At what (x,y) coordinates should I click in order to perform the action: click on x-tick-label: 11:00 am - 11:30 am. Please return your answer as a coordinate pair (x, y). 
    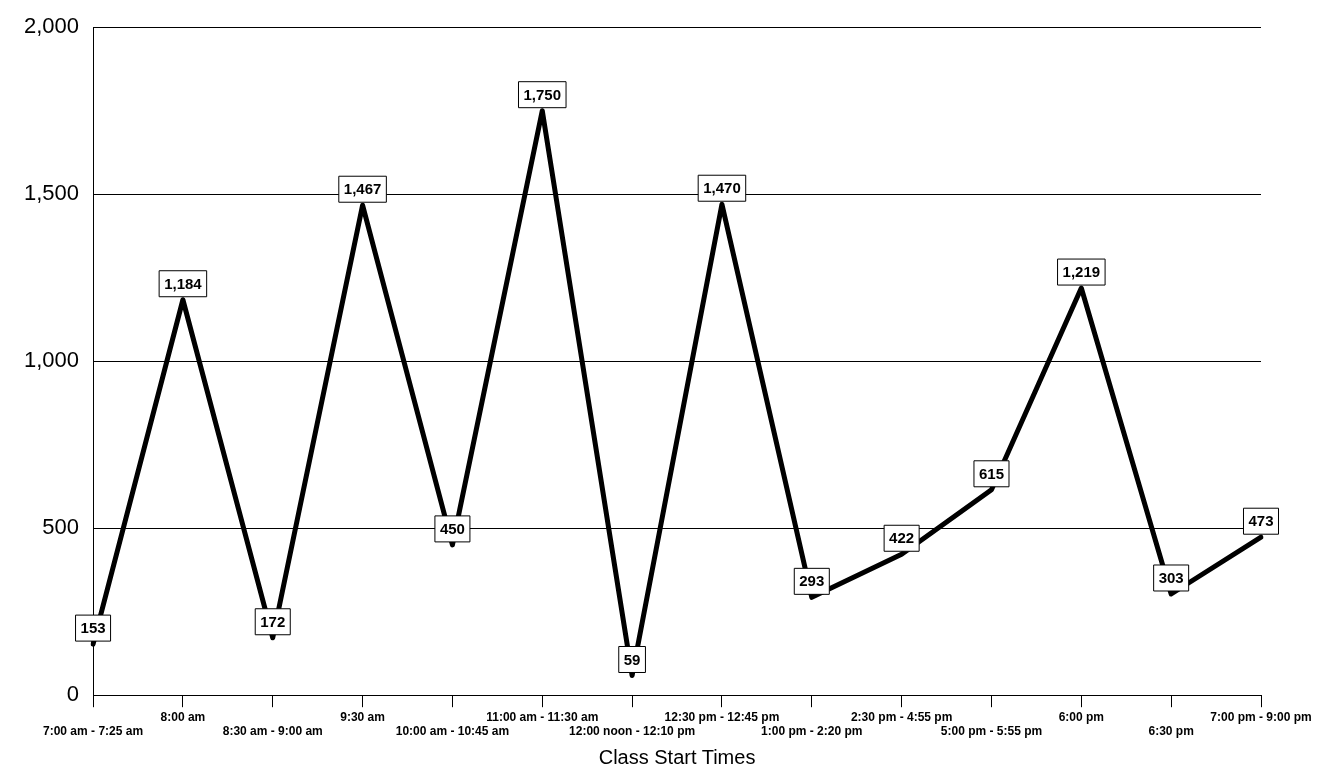
    Looking at the image, I should click on (542, 716).